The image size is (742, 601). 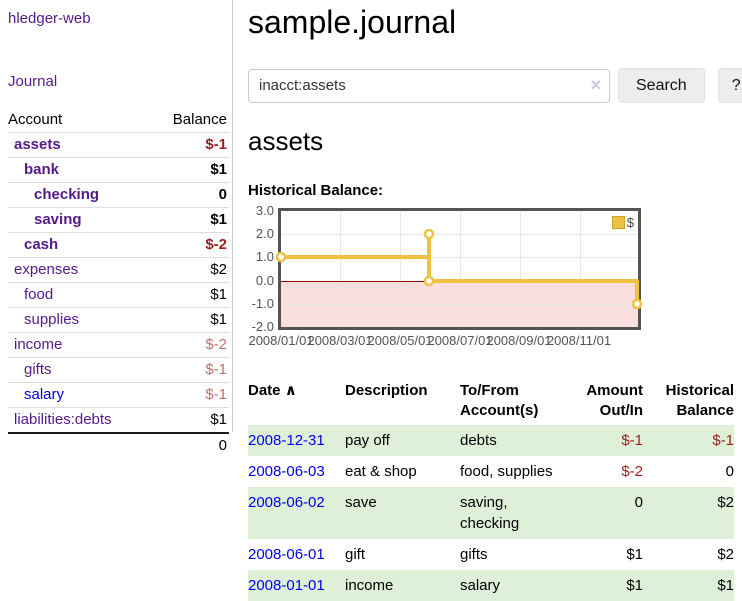 I want to click on accounts-table-header: Account Balance, so click(x=118, y=120).